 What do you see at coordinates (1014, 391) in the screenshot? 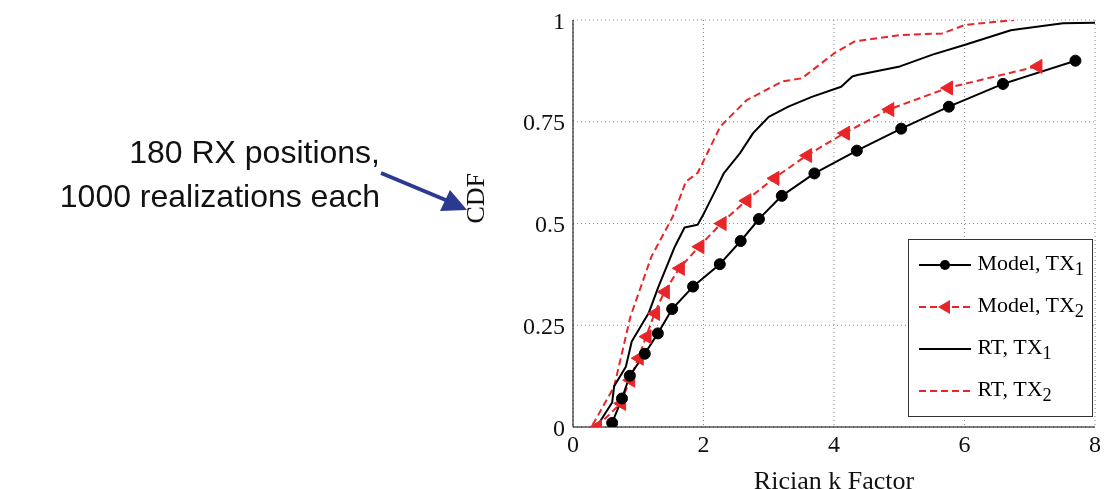
I see `legend-label: RT, TX$_{2}$` at bounding box center [1014, 391].